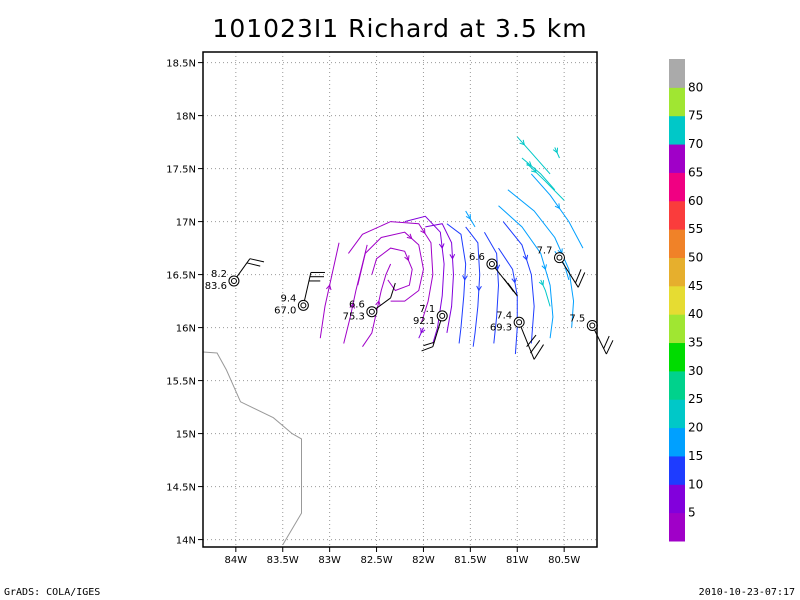 Image resolution: width=800 pixels, height=600 pixels. I want to click on colorbar-label: 30, so click(695, 371).